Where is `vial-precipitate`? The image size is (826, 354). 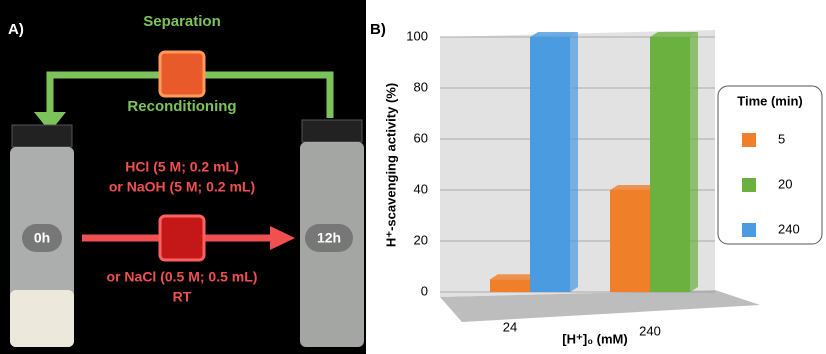
vial-precipitate is located at coordinates (42, 318).